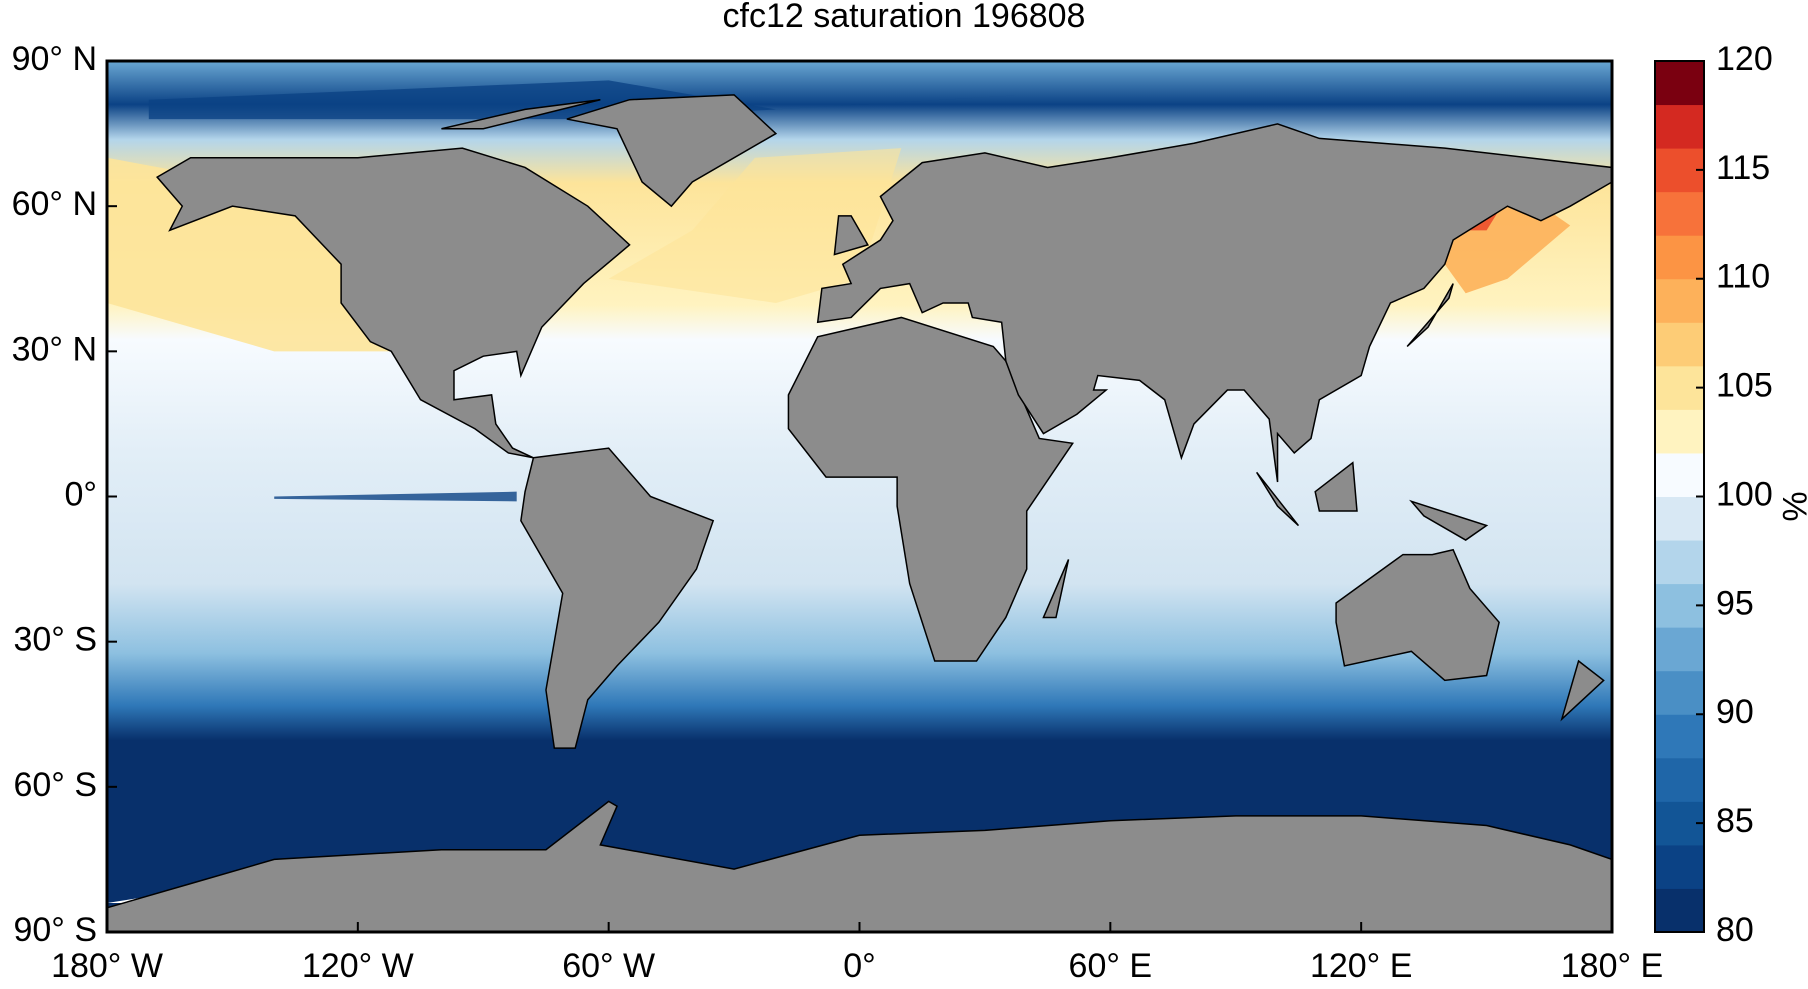 The image size is (1808, 989). I want to click on y-tick-label: 30° S, so click(55, 640).